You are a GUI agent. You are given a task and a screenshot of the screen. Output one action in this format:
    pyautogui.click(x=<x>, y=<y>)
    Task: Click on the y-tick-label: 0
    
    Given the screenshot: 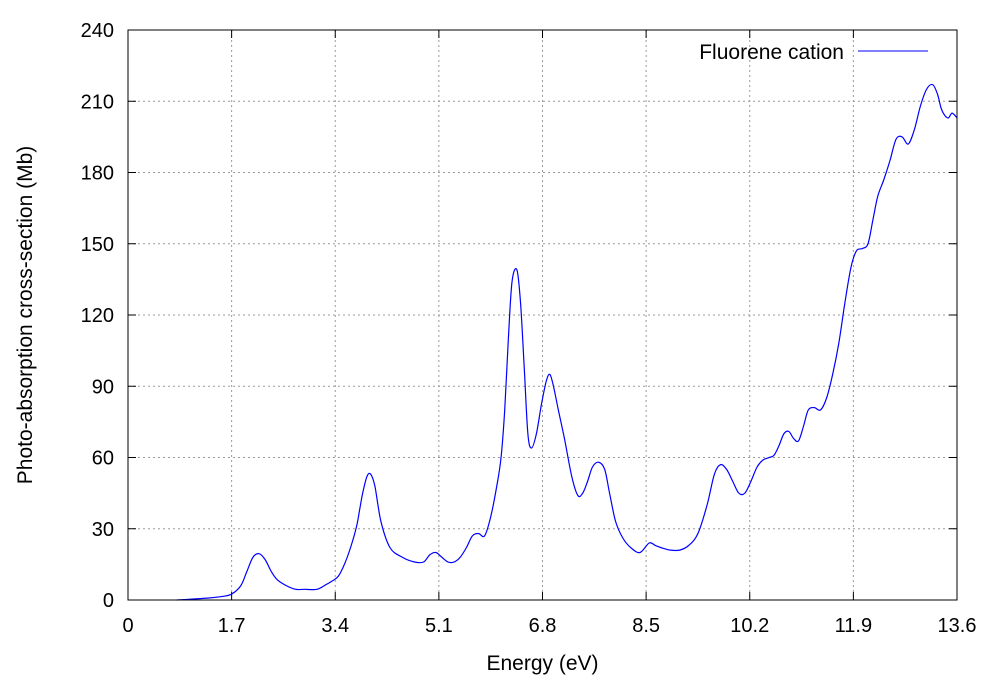 What is the action you would take?
    pyautogui.click(x=108, y=601)
    